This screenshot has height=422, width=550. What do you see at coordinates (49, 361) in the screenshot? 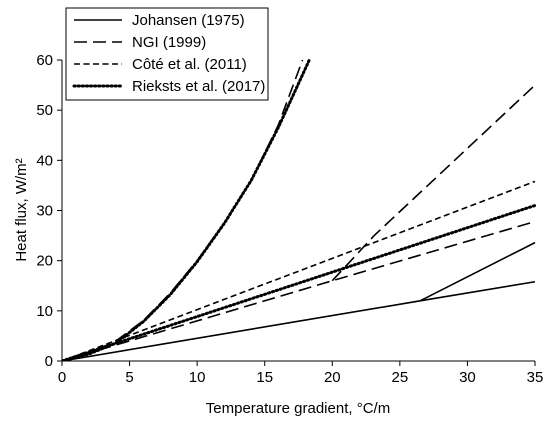
I see `y-tick-label: 0` at bounding box center [49, 361].